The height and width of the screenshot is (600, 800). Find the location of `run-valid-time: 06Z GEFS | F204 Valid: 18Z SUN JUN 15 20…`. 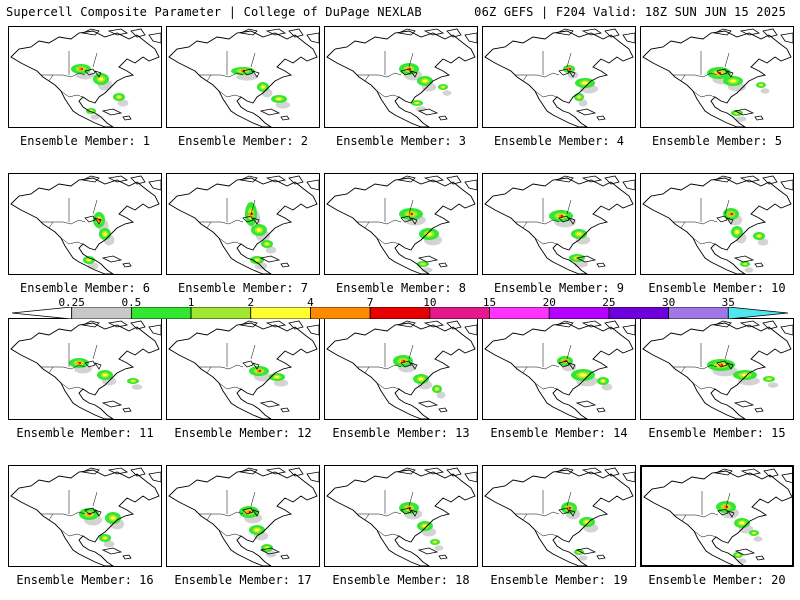

run-valid-time: 06Z GEFS | F204 Valid: 18Z SUN JUN 15 20… is located at coordinates (630, 12).